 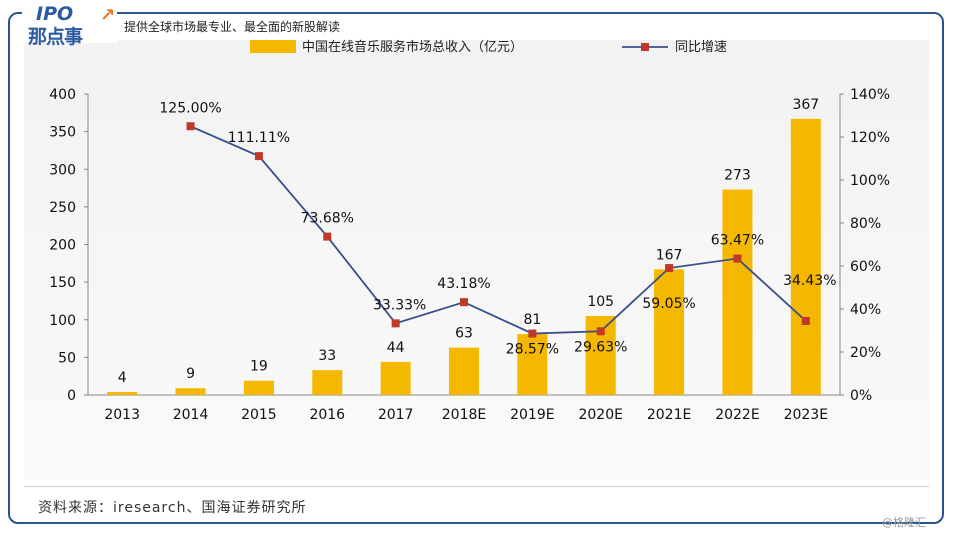 What do you see at coordinates (412, 47) in the screenshot?
I see `legend-label-bar: 中国在线音乐服务市场总收入（亿元）` at bounding box center [412, 47].